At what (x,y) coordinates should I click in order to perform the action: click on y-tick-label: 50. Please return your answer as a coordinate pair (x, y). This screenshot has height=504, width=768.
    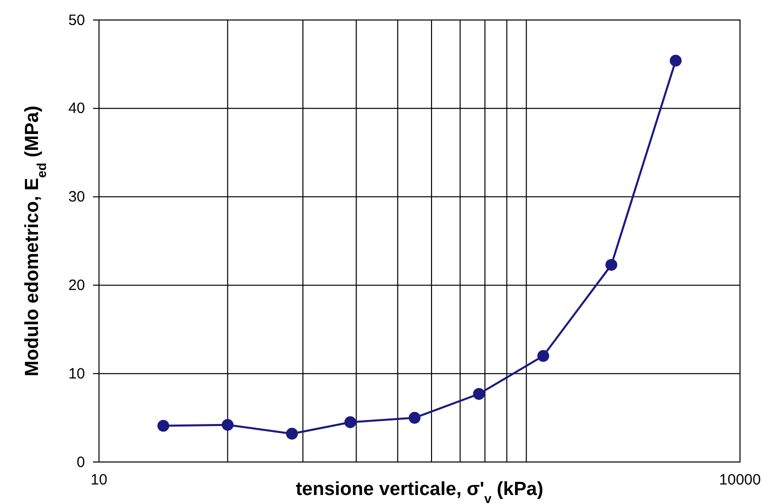
    Looking at the image, I should click on (76, 20).